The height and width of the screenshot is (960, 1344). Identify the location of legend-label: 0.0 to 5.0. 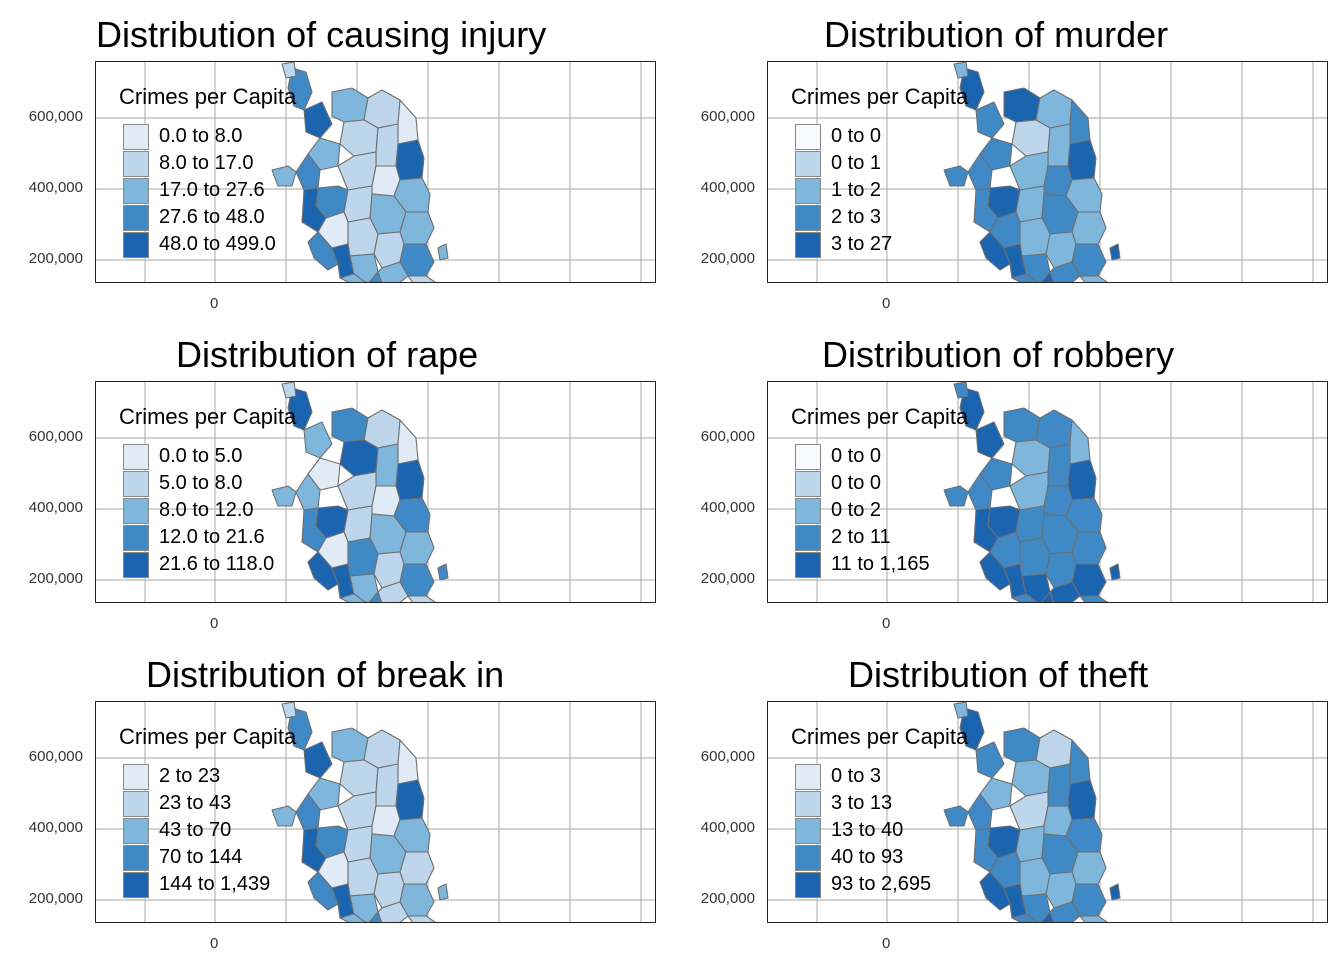
(201, 456).